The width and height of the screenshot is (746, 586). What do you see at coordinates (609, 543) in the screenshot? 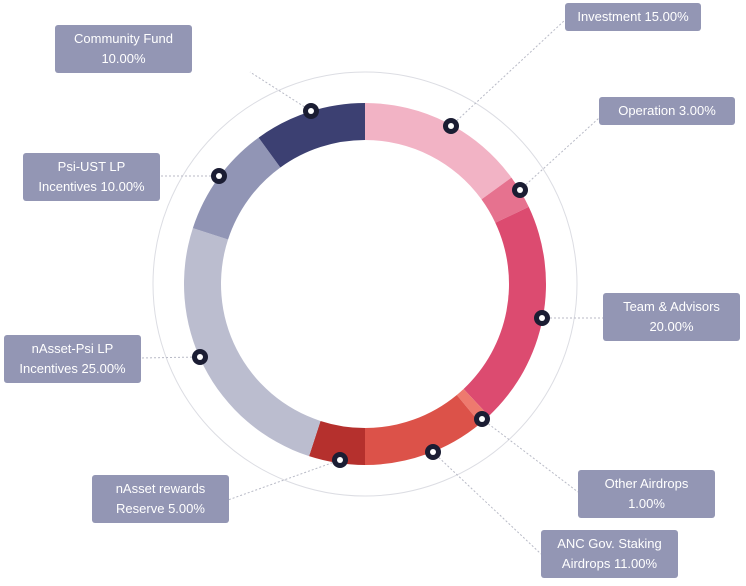
I see `label-text: ANC Gov. Staking` at bounding box center [609, 543].